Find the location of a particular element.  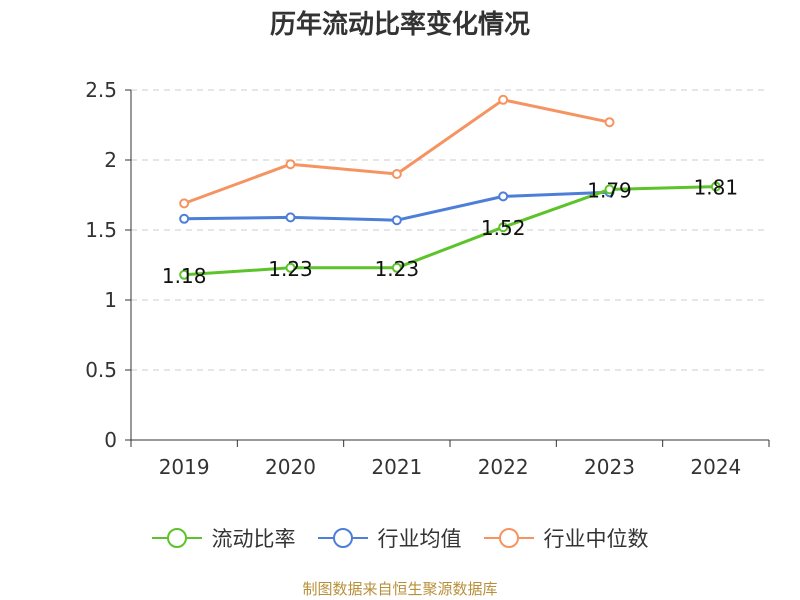

y-tick-label: 2 is located at coordinates (110, 160).